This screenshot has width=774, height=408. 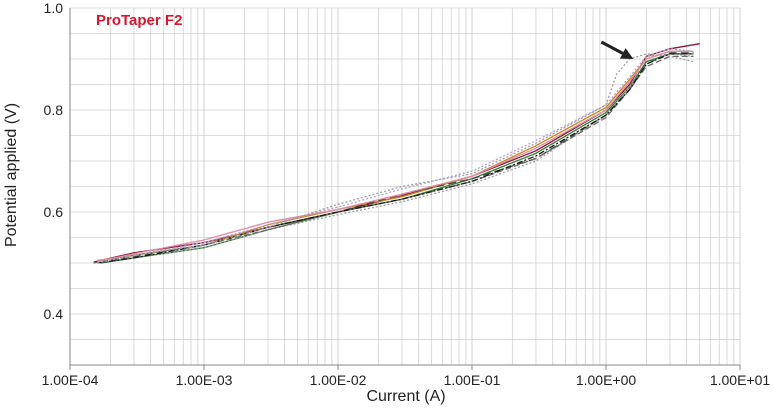 What do you see at coordinates (740, 380) in the screenshot?
I see `x-tick-label: 1.00E+01` at bounding box center [740, 380].